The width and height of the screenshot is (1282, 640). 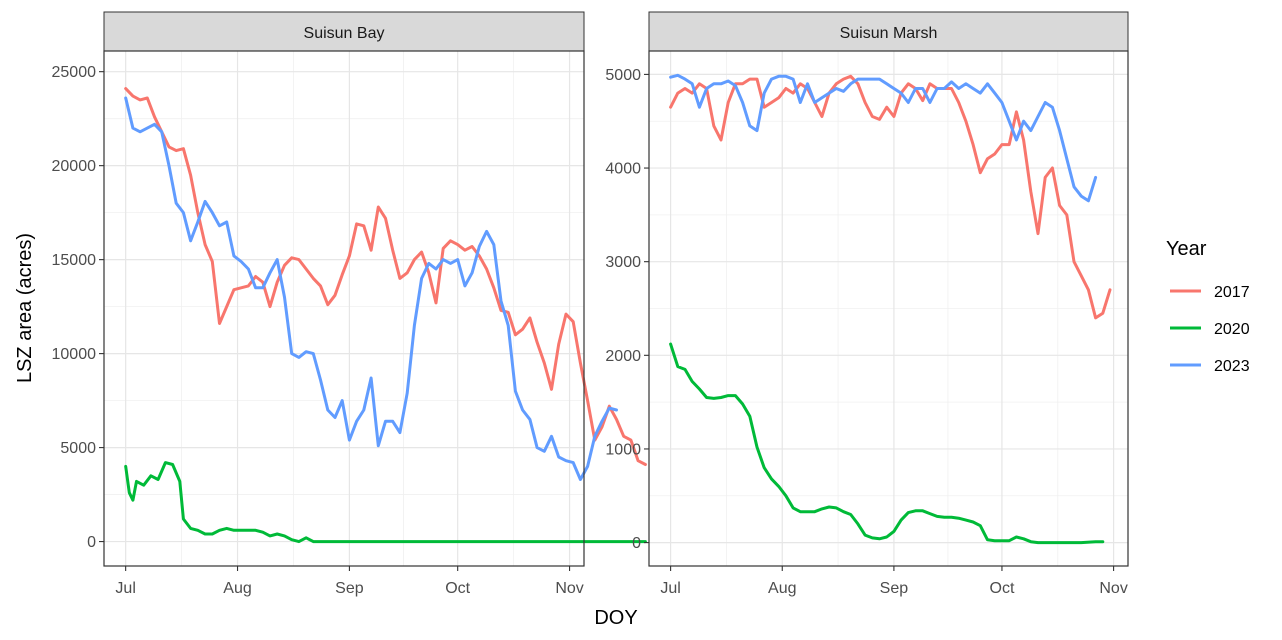 What do you see at coordinates (25, 308) in the screenshot?
I see `y-axis-title: LSZ area (acres)` at bounding box center [25, 308].